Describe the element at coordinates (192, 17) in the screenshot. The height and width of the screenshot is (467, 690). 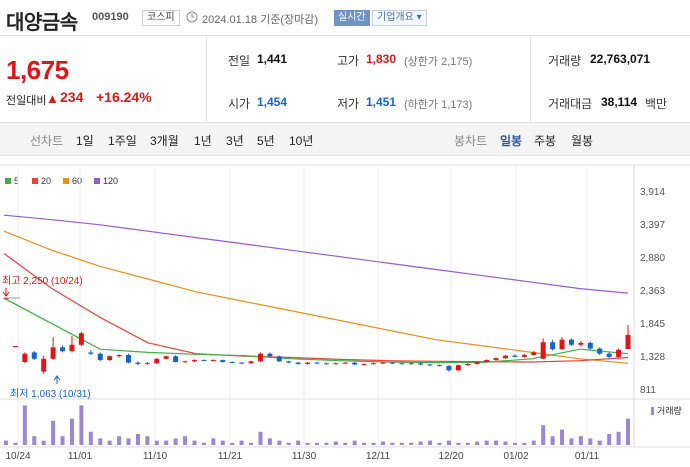
I see `clock-icon` at that location.